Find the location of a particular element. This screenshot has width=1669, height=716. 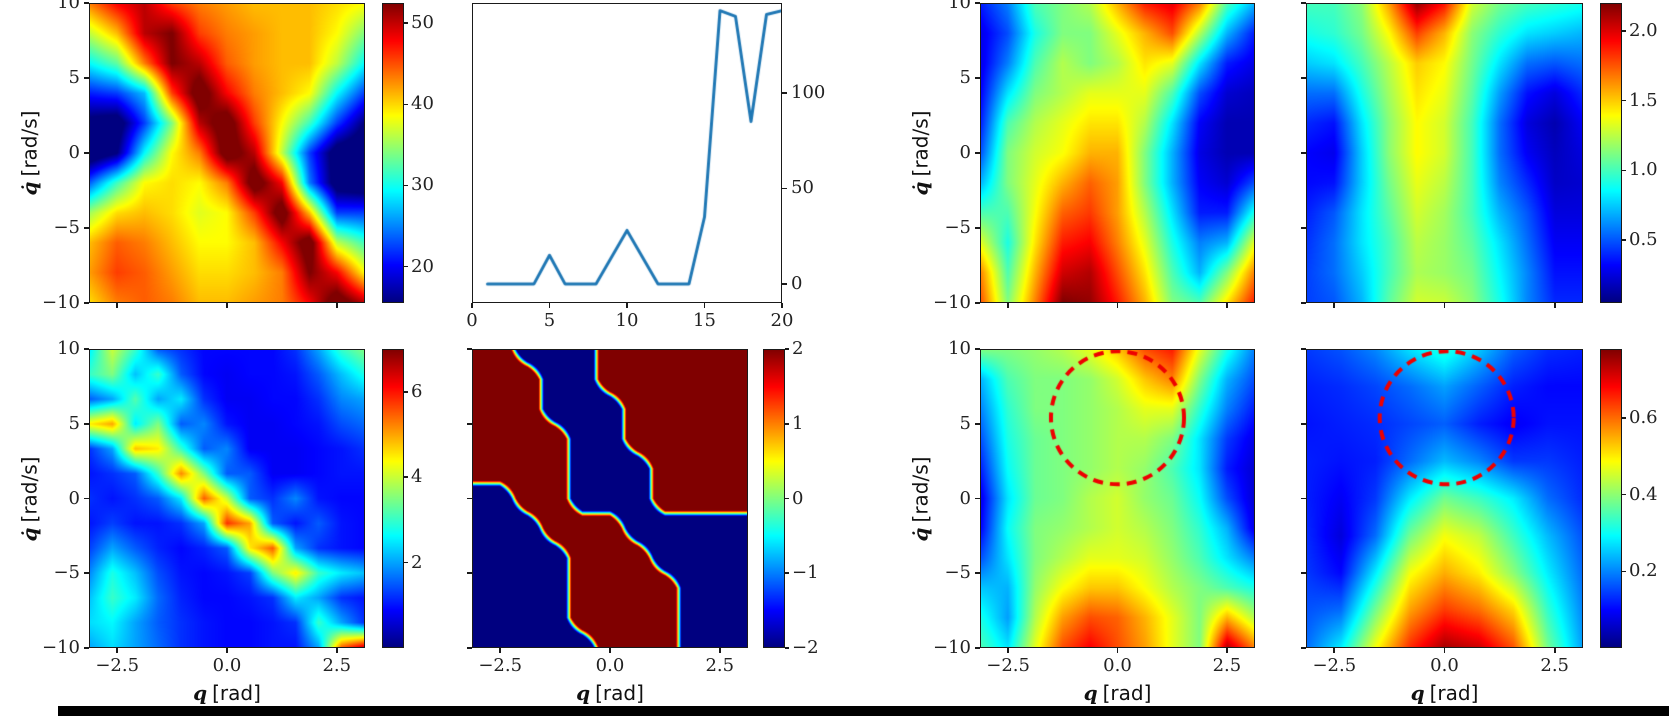

x-tick-label: 20 is located at coordinates (782, 320).